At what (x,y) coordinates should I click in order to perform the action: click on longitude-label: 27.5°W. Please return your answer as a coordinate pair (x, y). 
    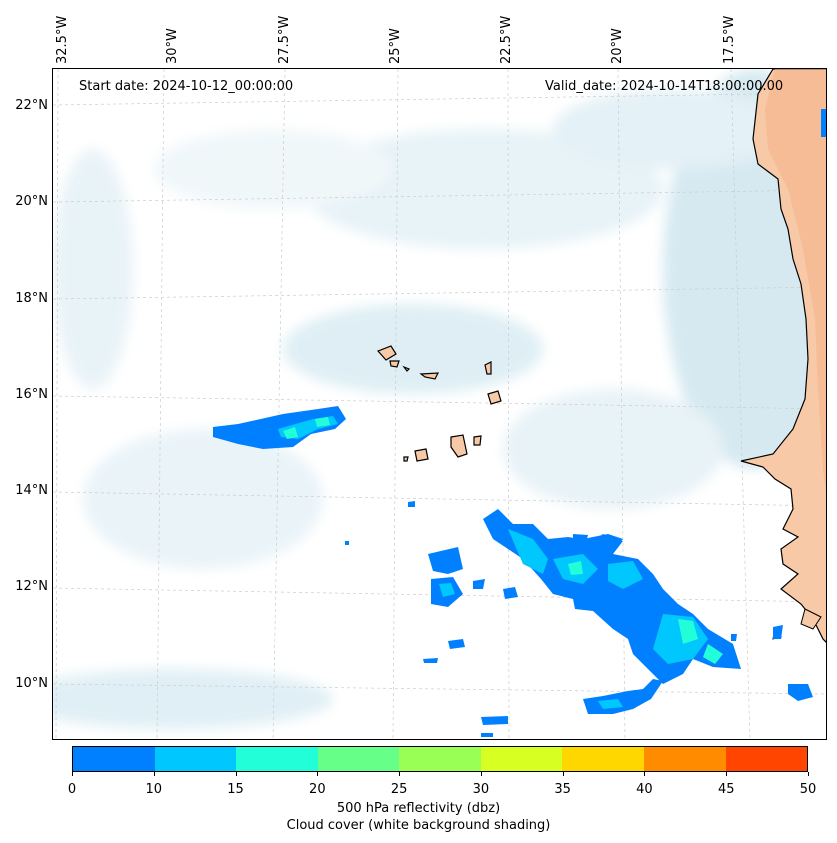
    Looking at the image, I should click on (284, 39).